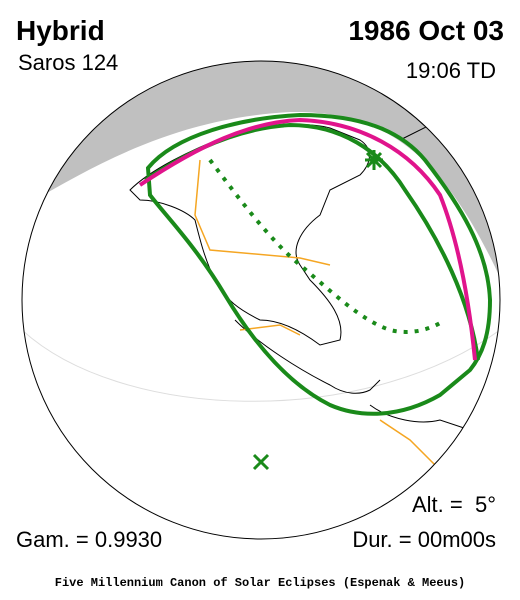 Image resolution: width=520 pixels, height=600 pixels. What do you see at coordinates (60, 30) in the screenshot?
I see `eclipse-type: Hybrid` at bounding box center [60, 30].